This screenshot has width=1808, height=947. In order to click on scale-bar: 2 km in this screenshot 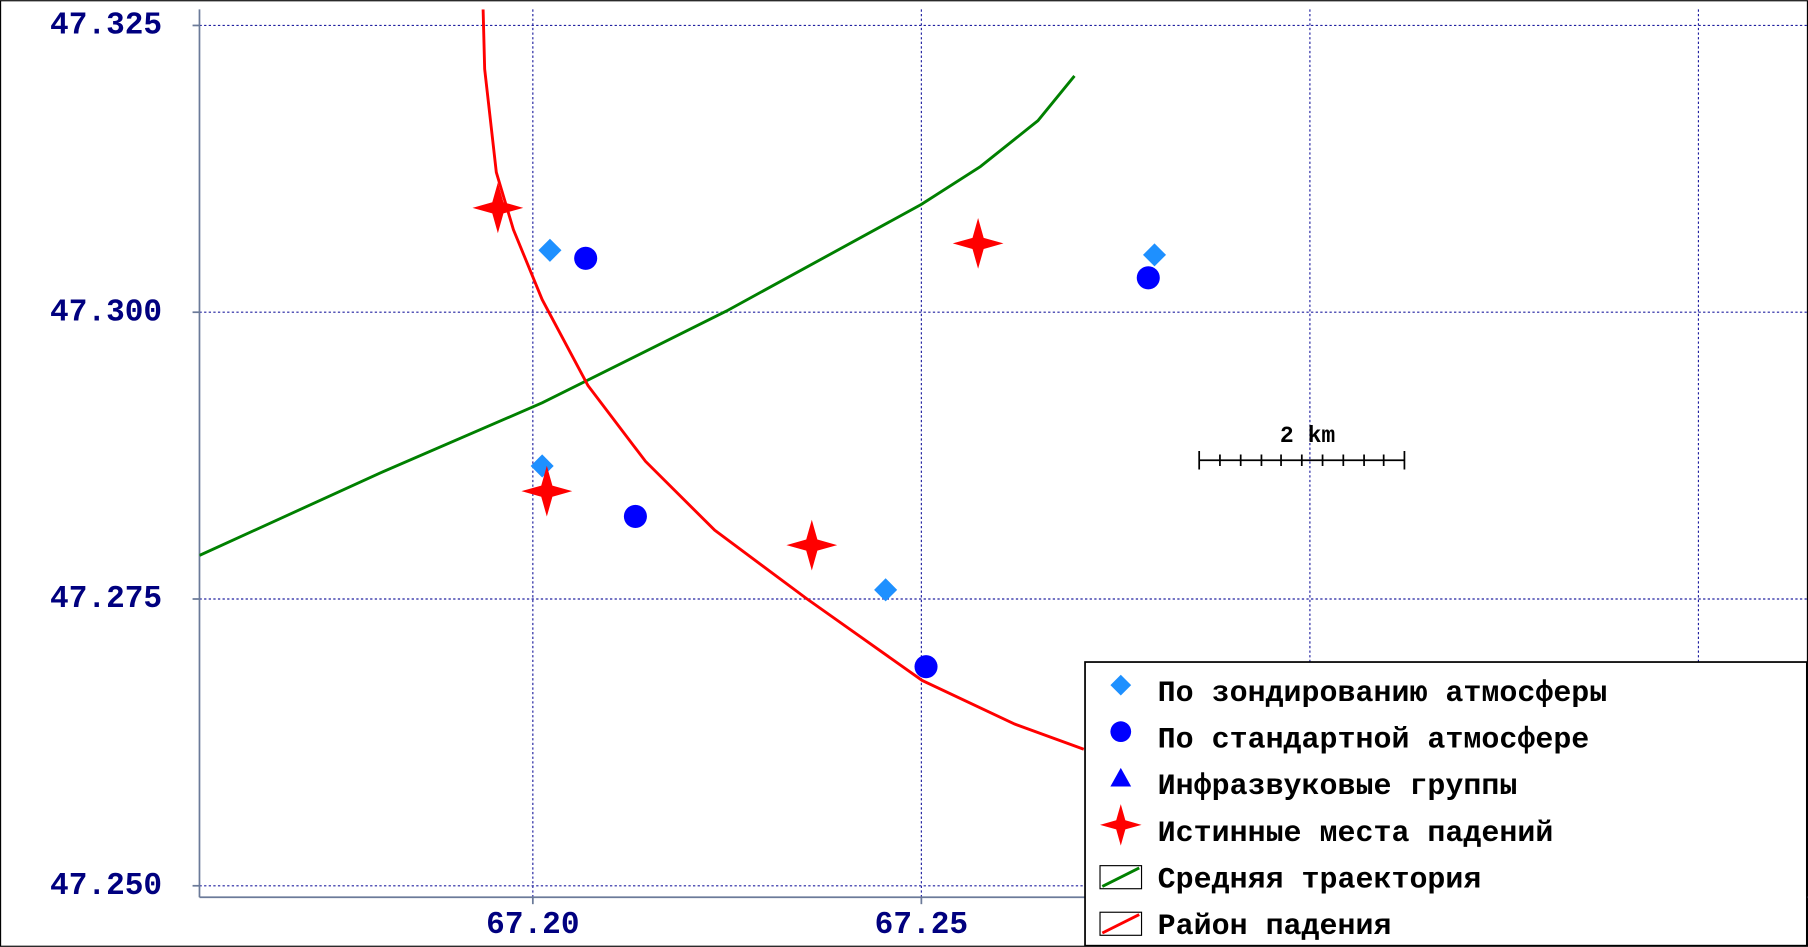, I will do `click(1302, 446)`.